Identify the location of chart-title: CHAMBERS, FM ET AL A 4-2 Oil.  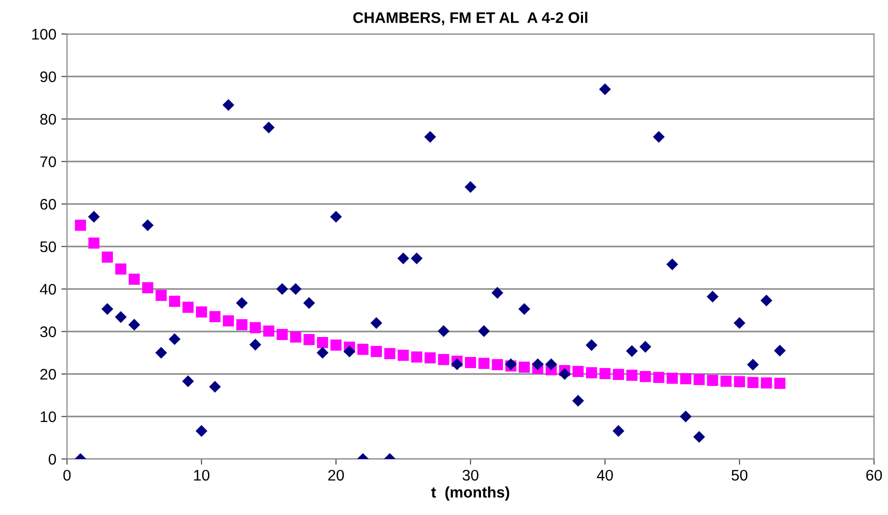
(470, 19).